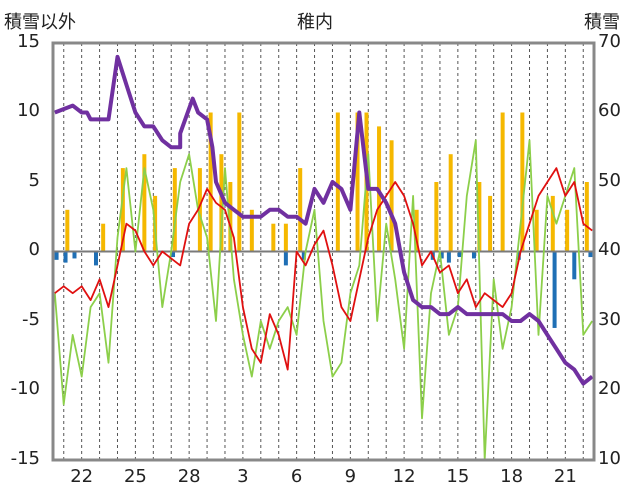  Describe the element at coordinates (609, 319) in the screenshot. I see `right-tick-30: 30` at that location.